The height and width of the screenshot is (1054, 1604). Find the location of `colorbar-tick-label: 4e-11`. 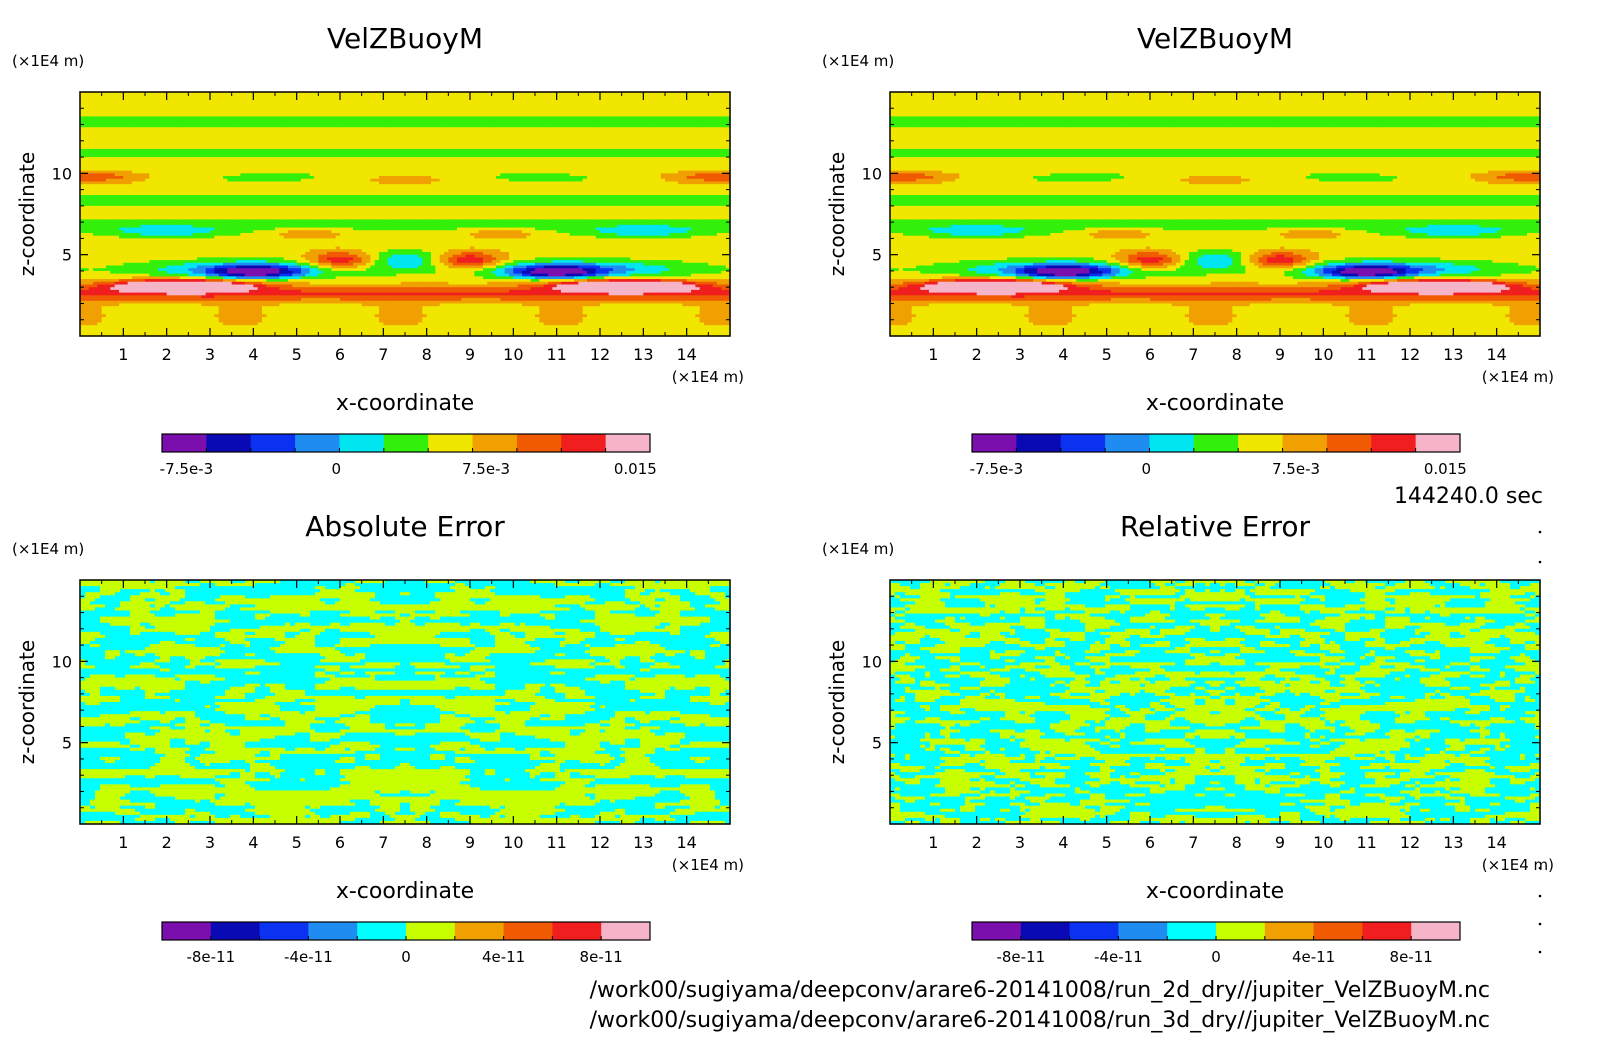

colorbar-tick-label: 4e-11 is located at coordinates (1313, 957).